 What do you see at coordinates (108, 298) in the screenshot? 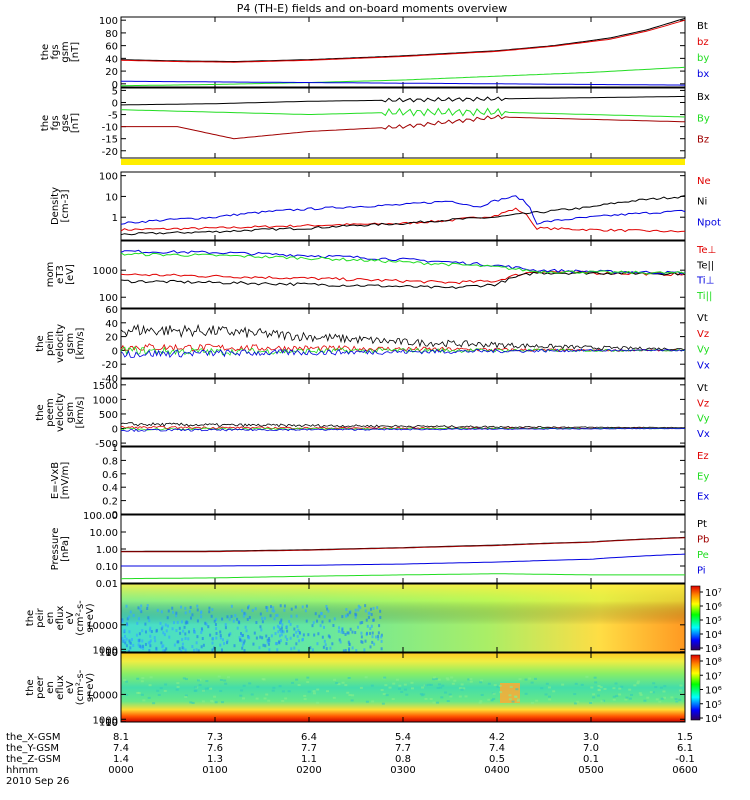
I see `y-tick-label: 100` at bounding box center [108, 298].